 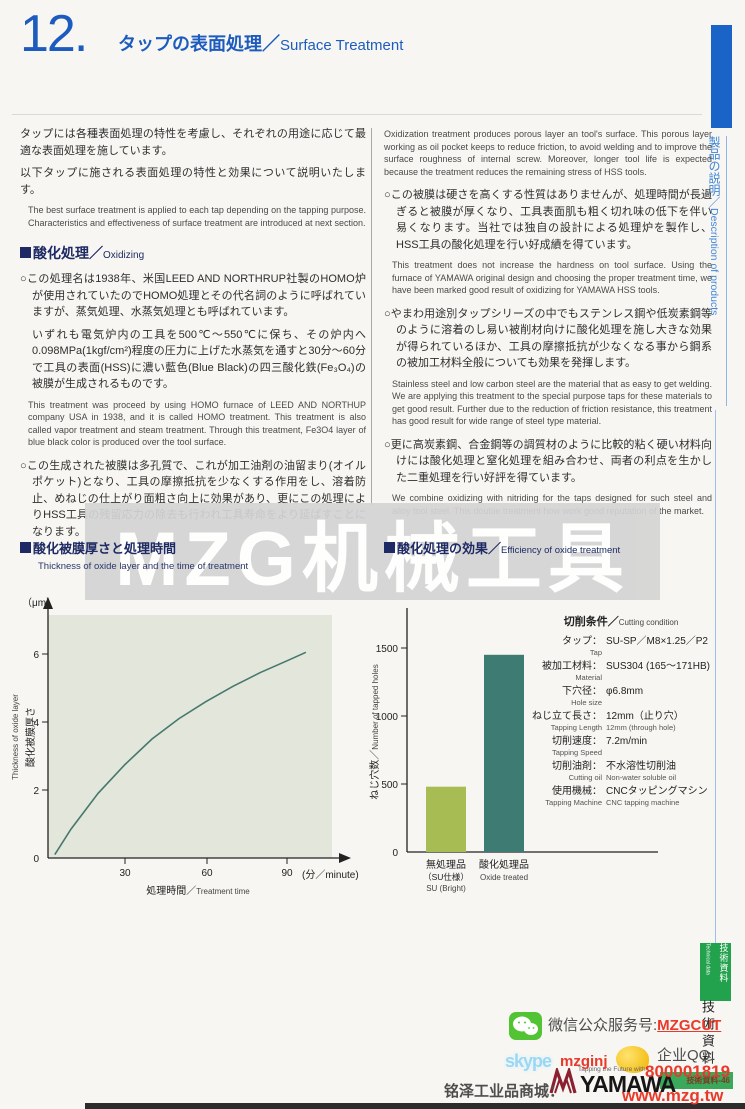 I want to click on row-label-jp: ねじ立て長さ：, so click(x=567, y=716).